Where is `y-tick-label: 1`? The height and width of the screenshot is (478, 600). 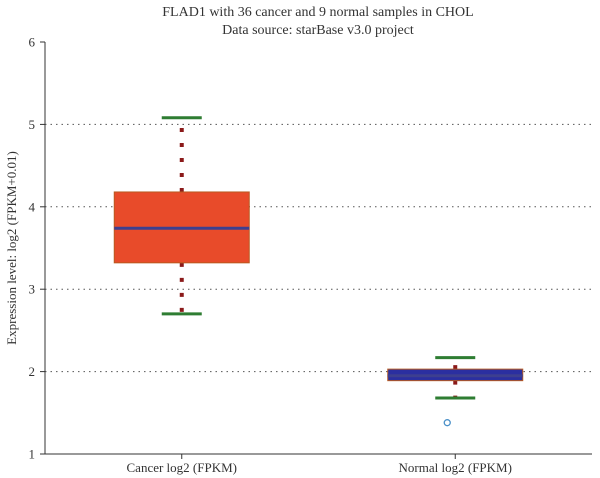
y-tick-label: 1 is located at coordinates (32, 454).